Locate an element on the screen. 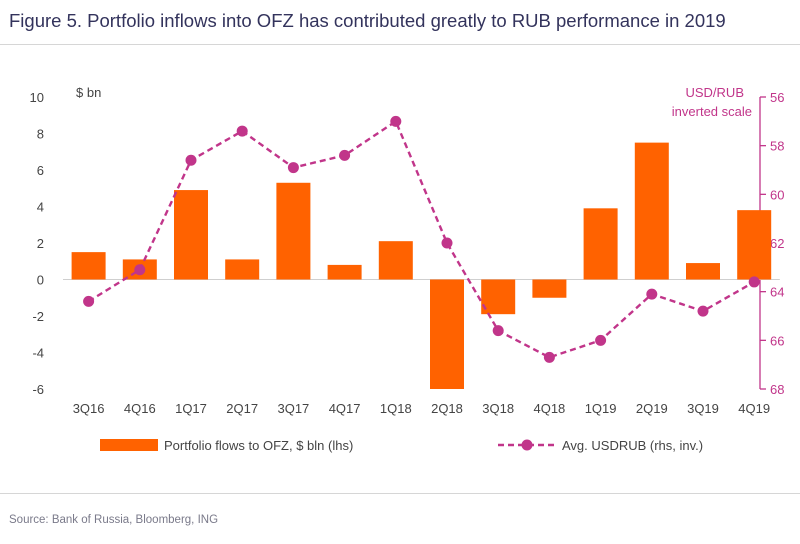  right-tick-label: 62 is located at coordinates (777, 243).